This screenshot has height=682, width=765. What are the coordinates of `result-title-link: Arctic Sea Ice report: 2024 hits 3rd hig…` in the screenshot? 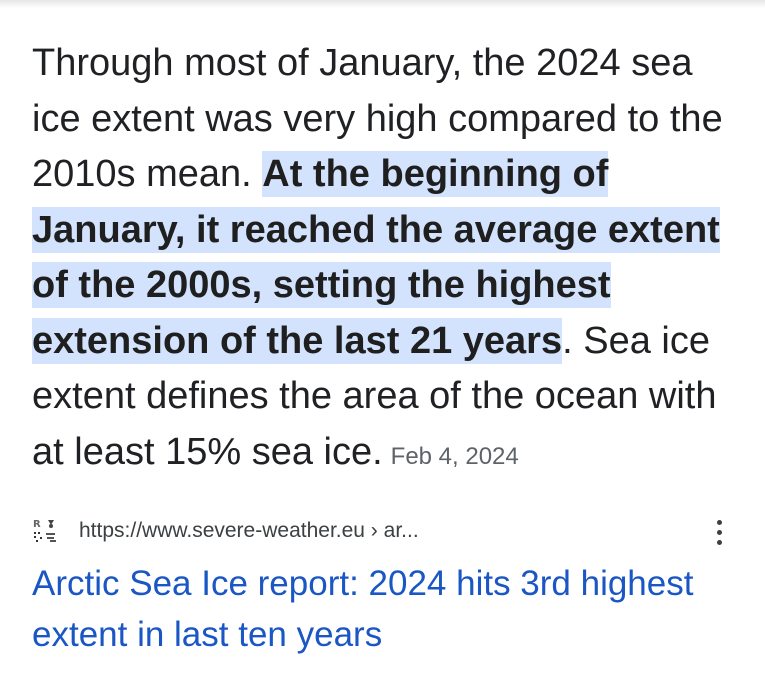 It's located at (363, 609).